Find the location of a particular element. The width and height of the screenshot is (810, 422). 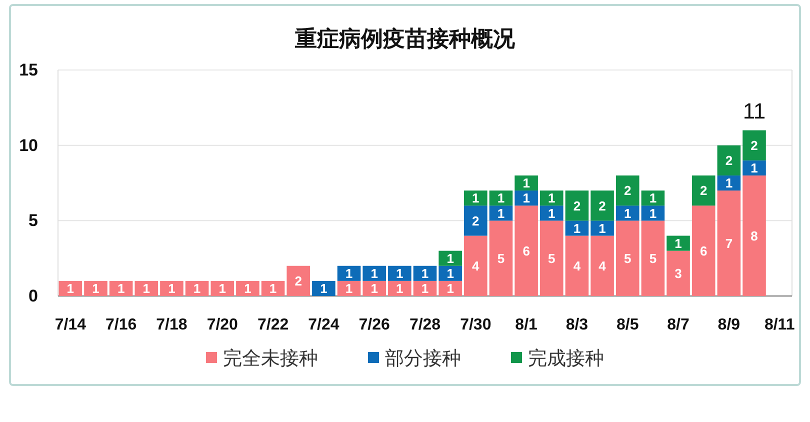

data-label: 7 is located at coordinates (729, 243).